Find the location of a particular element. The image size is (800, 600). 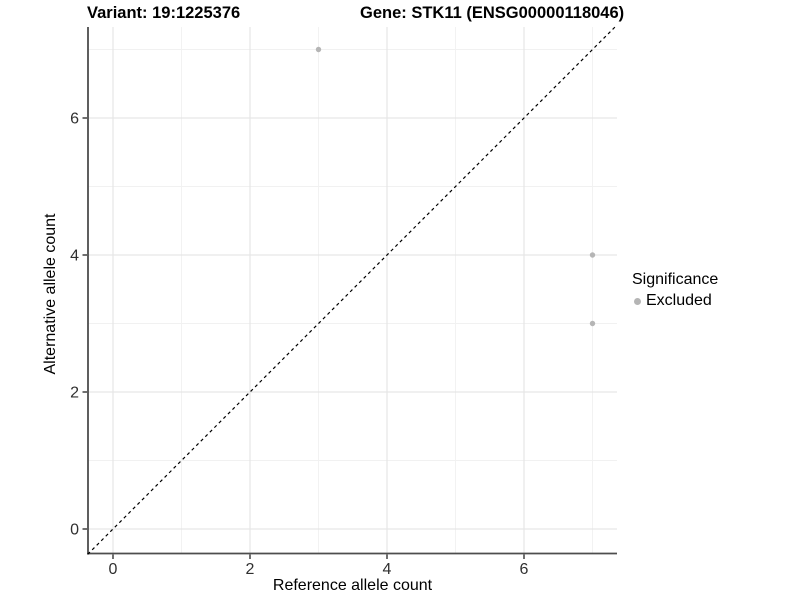

x-tick-label: 2 is located at coordinates (250, 569).